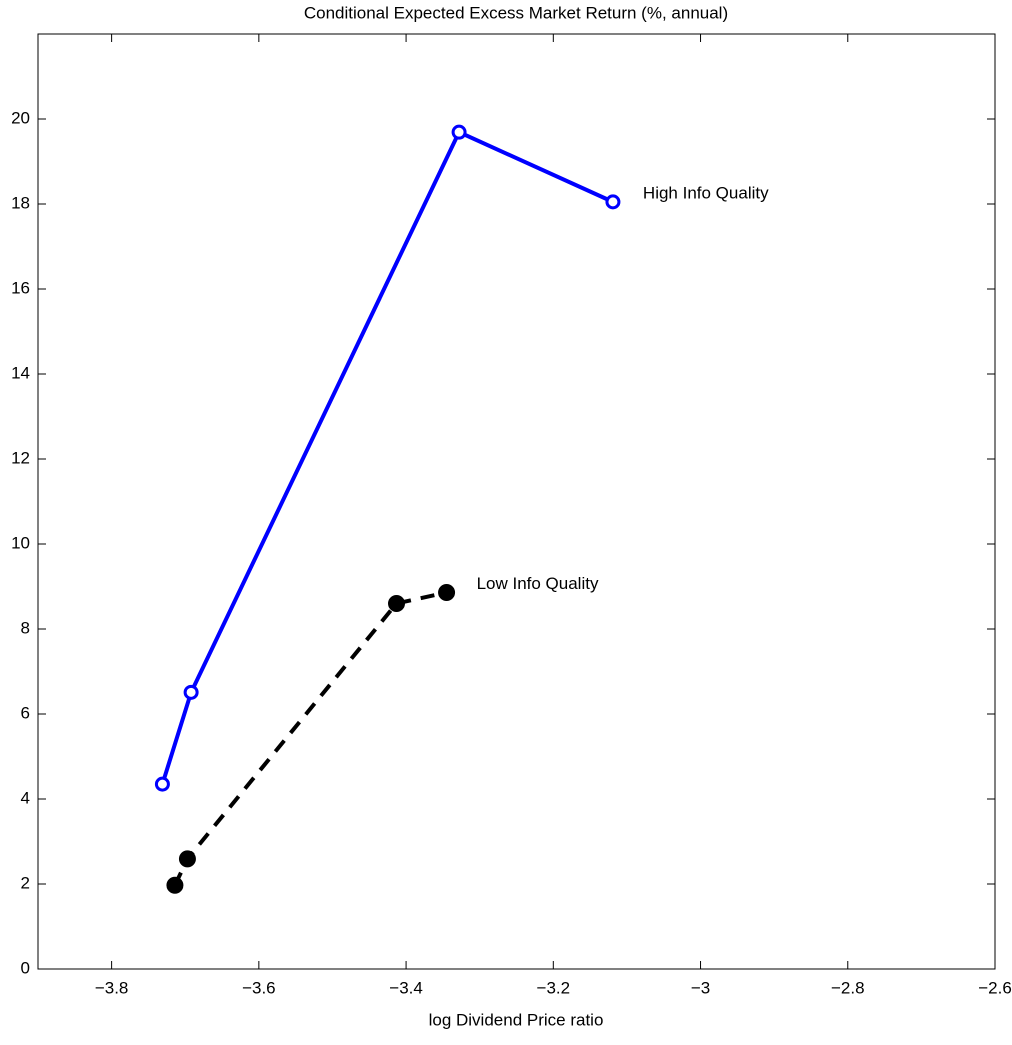 This screenshot has height=1045, width=1012. What do you see at coordinates (995, 987) in the screenshot?
I see `x-tick-label: −2.6` at bounding box center [995, 987].